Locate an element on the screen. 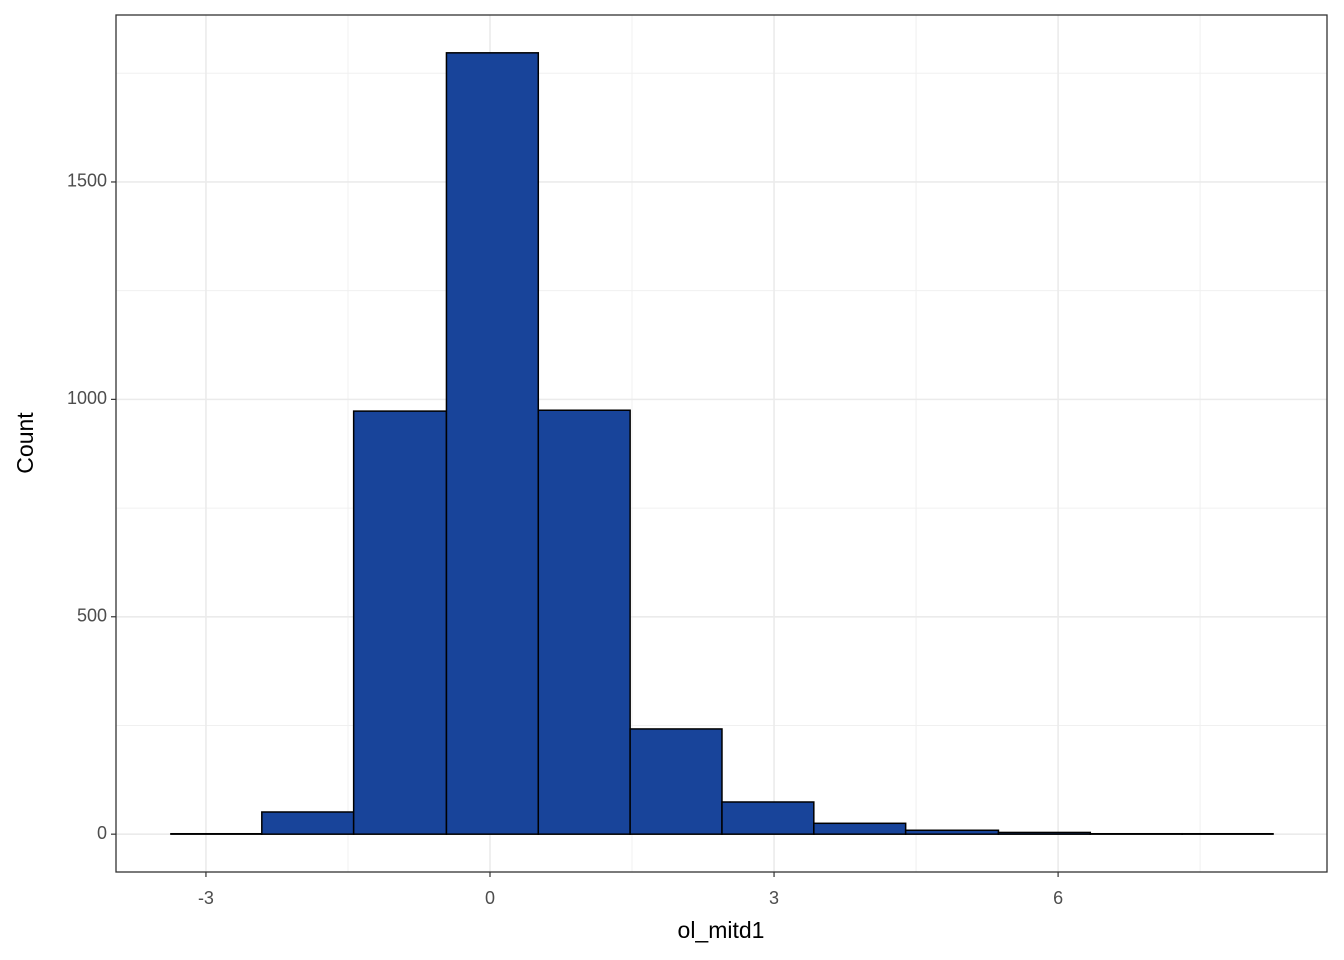  x-tick-label: -3 is located at coordinates (206, 898).